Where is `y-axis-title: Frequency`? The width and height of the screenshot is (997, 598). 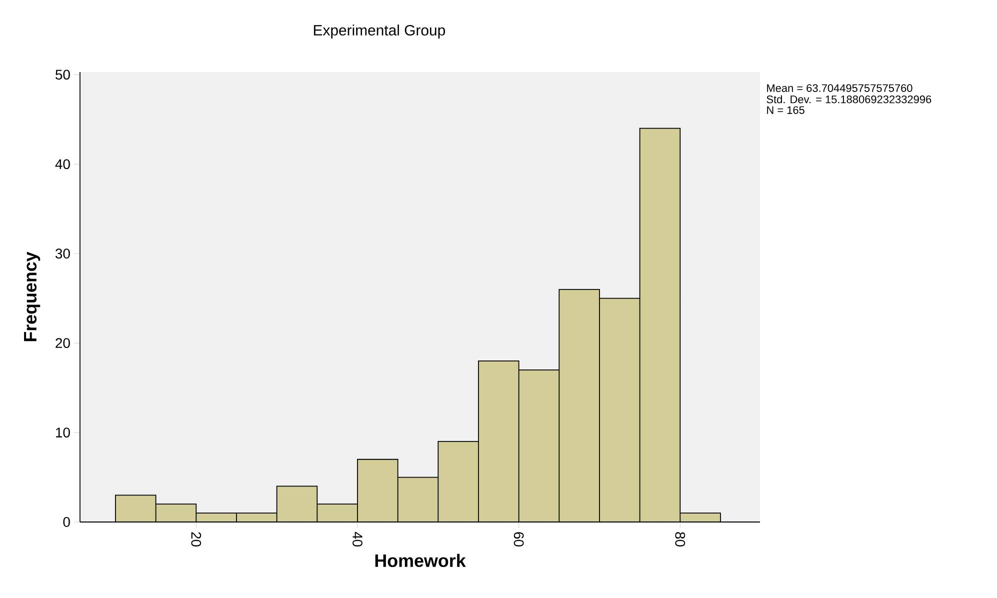 y-axis-title: Frequency is located at coordinates (32, 297).